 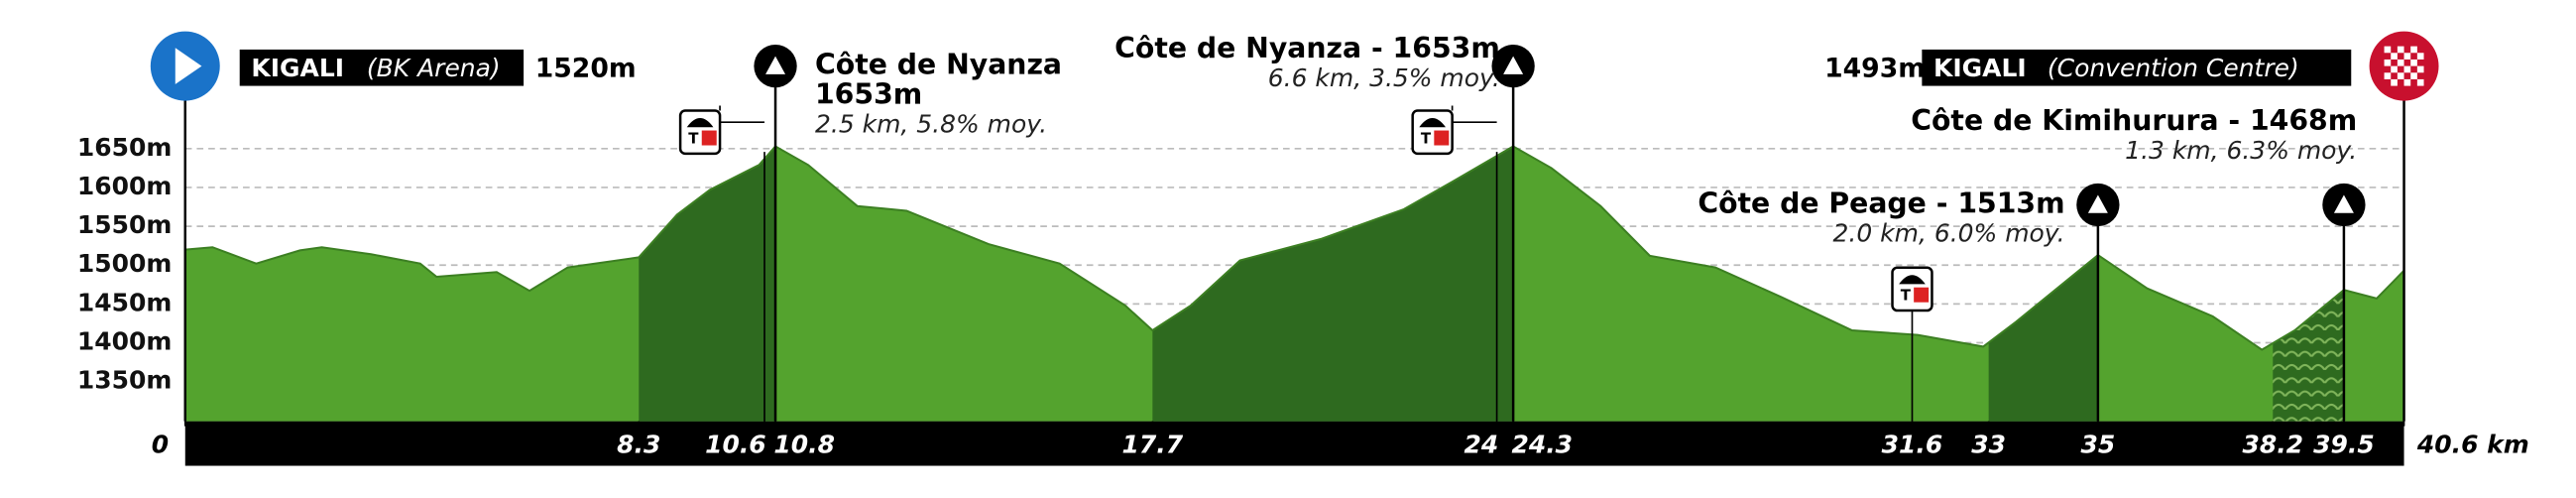 What do you see at coordinates (736, 445) in the screenshot?
I see `x-tick-label: 10.6` at bounding box center [736, 445].